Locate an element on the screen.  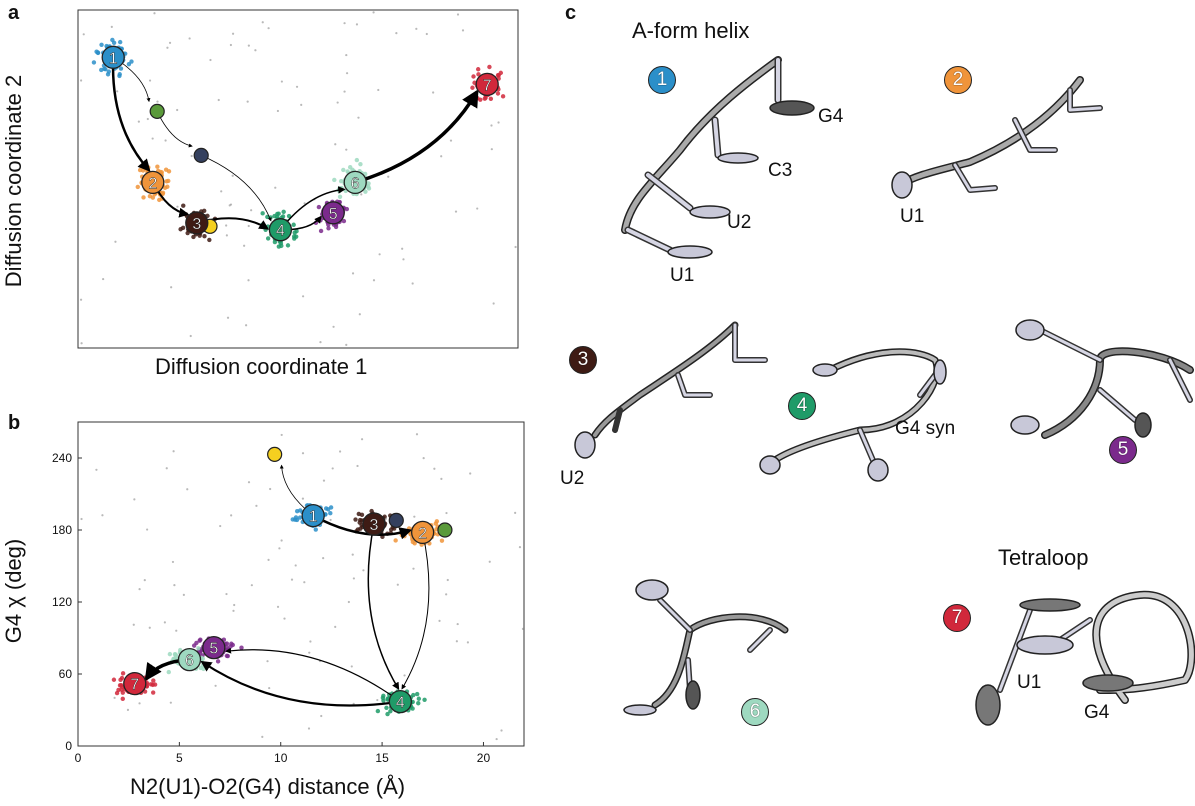
s1-u1-label: U1 is located at coordinates (682, 275).